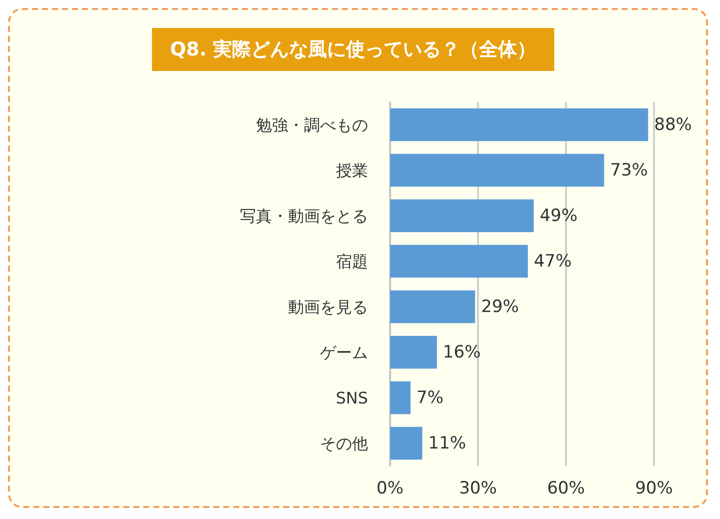 The width and height of the screenshot is (720, 519). What do you see at coordinates (352, 170) in the screenshot?
I see `y-tick-label: 授業` at bounding box center [352, 170].